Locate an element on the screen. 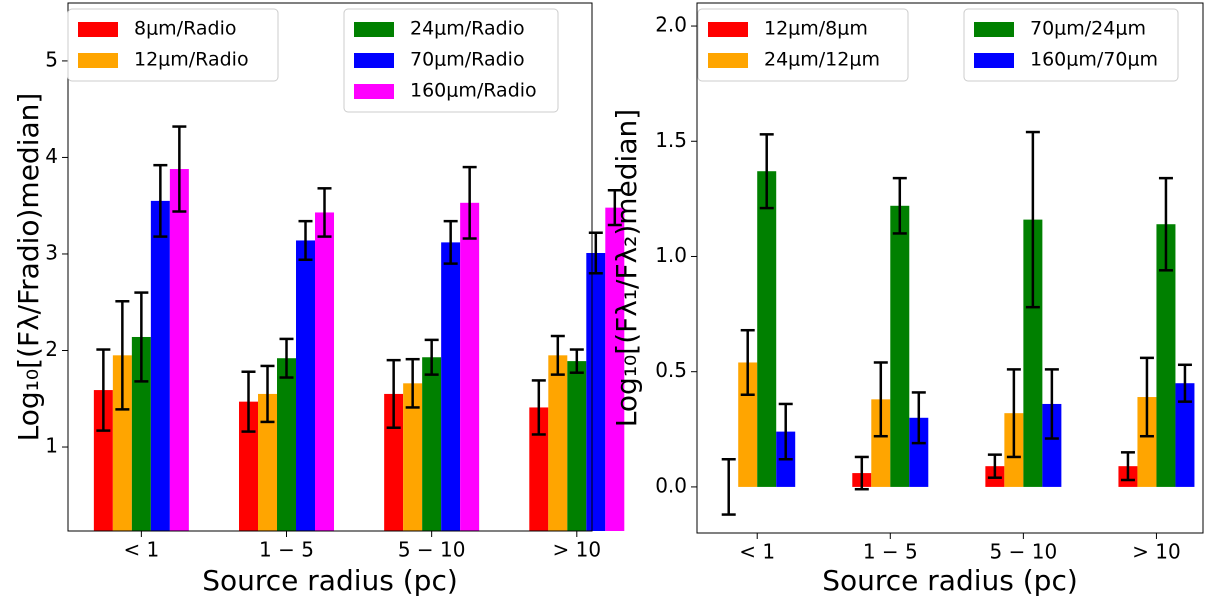 This screenshot has width=1209, height=598. legend-label: 12μm/Radio is located at coordinates (191, 60).